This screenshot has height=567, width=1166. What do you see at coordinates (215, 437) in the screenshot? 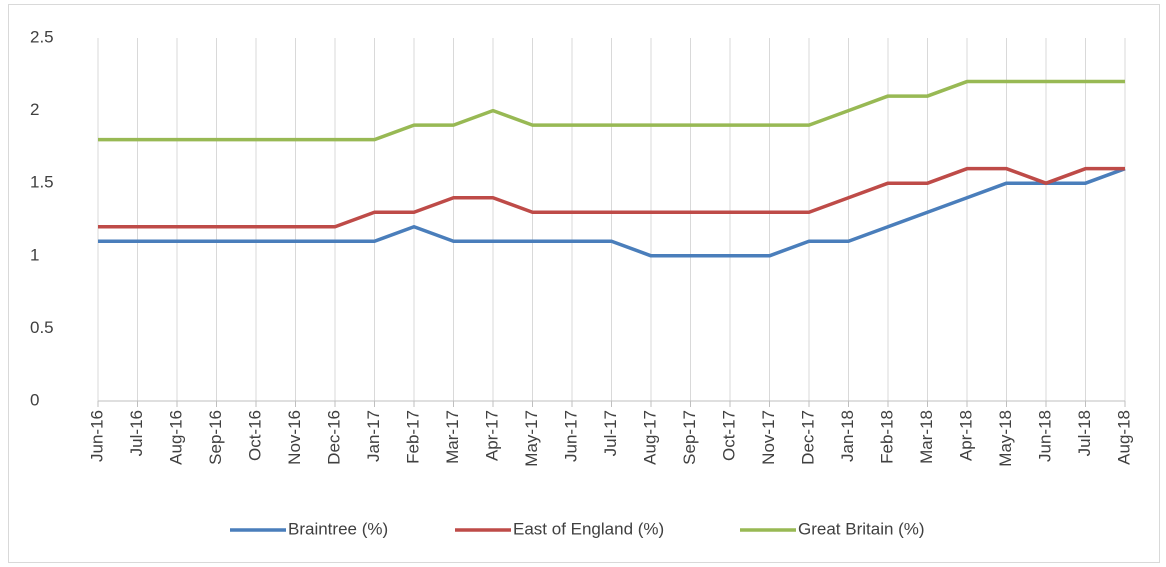
I see `x-tick-label: Sep-16` at bounding box center [215, 437].